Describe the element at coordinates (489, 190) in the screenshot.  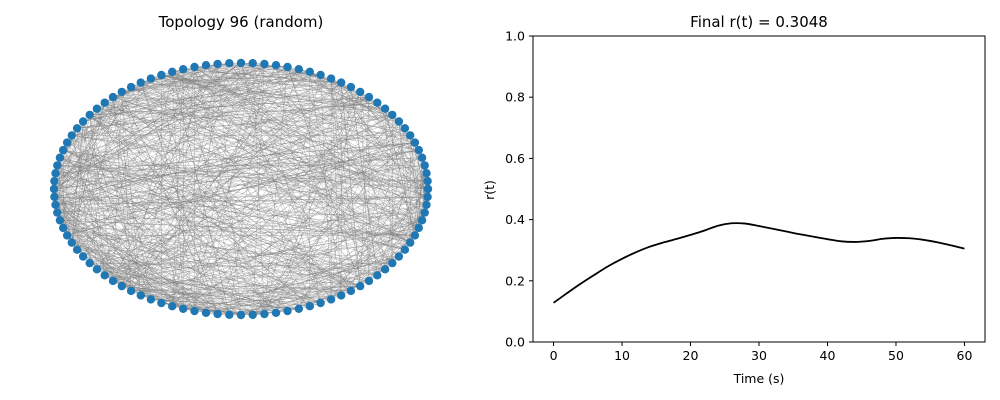
I see `y-axis-label: r(t)` at that location.